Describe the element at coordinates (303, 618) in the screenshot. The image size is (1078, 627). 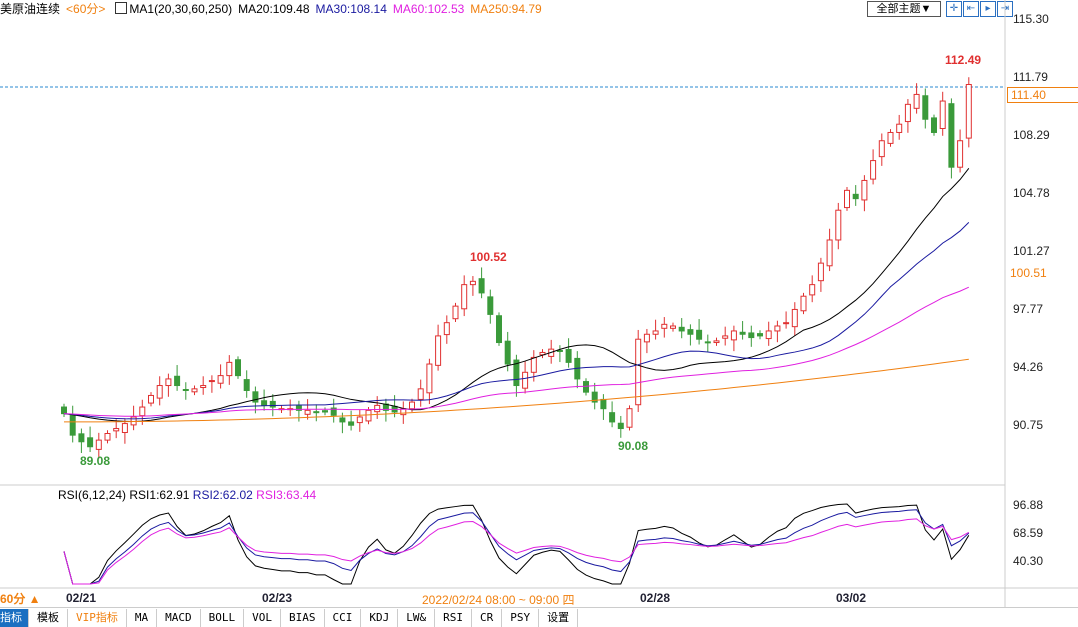
I see `tab-7: BIAS` at that location.